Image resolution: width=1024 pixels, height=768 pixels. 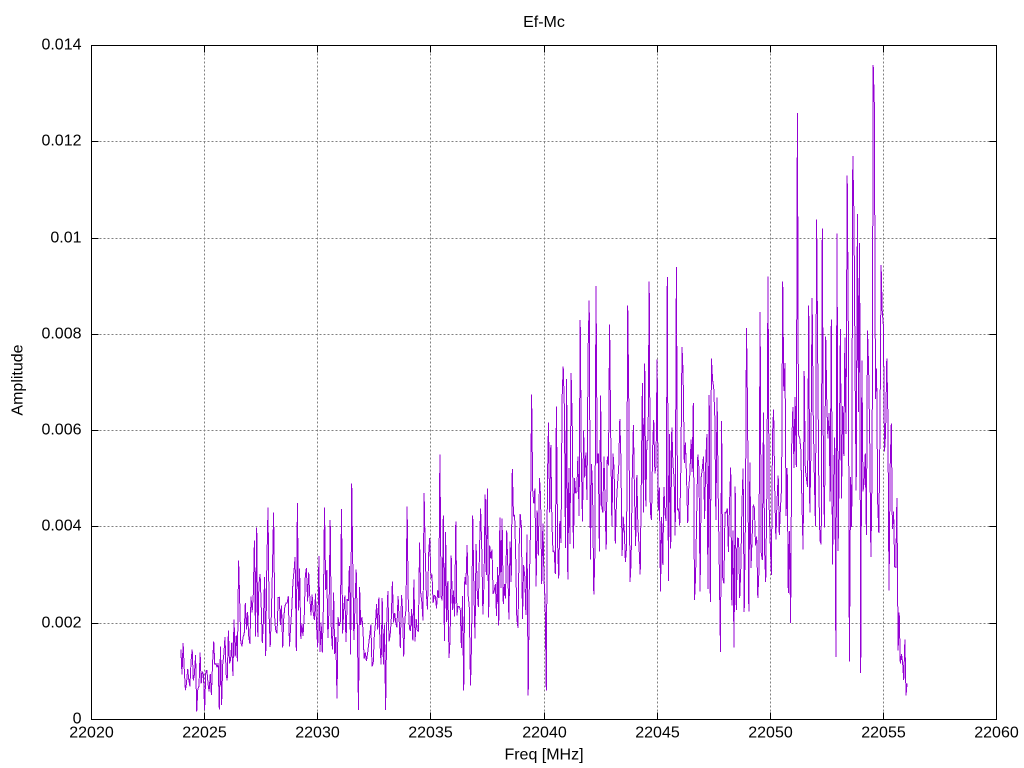 I want to click on svg-text: 22050, so click(x=770, y=733).